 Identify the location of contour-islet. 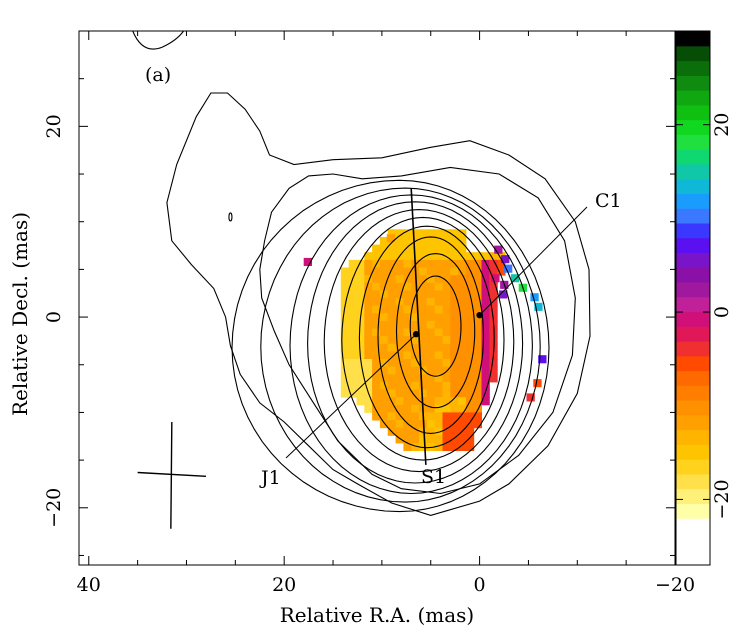
(230, 217).